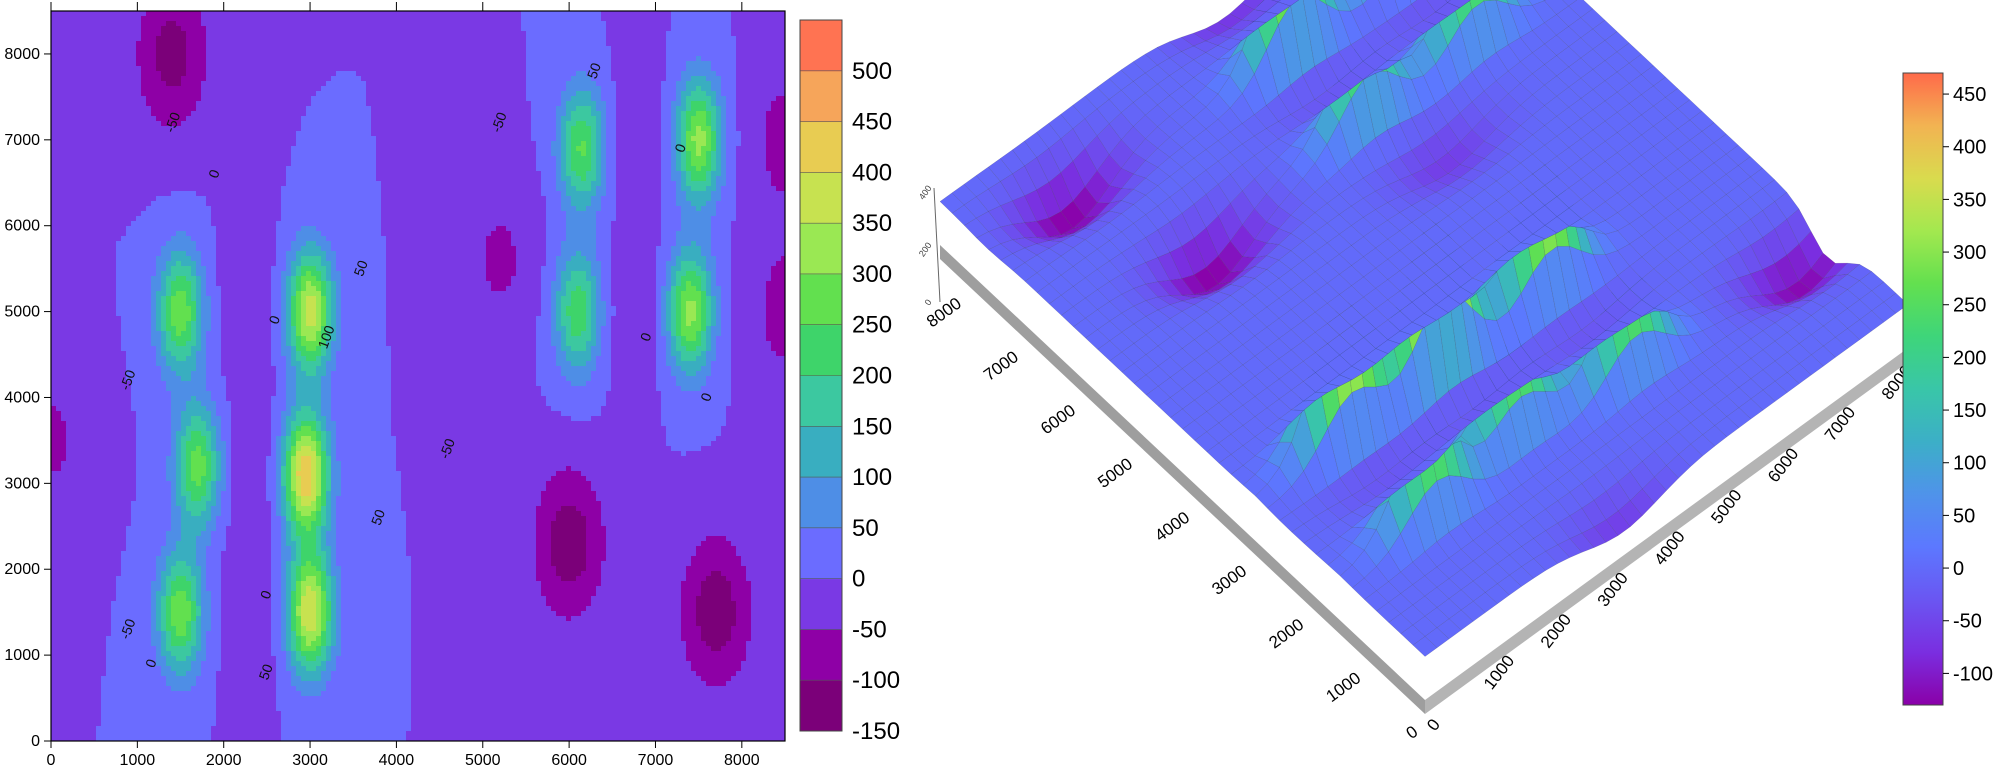 The height and width of the screenshot is (768, 2003). Describe the element at coordinates (821, 350) in the screenshot. I see `colorbar-band` at that location.